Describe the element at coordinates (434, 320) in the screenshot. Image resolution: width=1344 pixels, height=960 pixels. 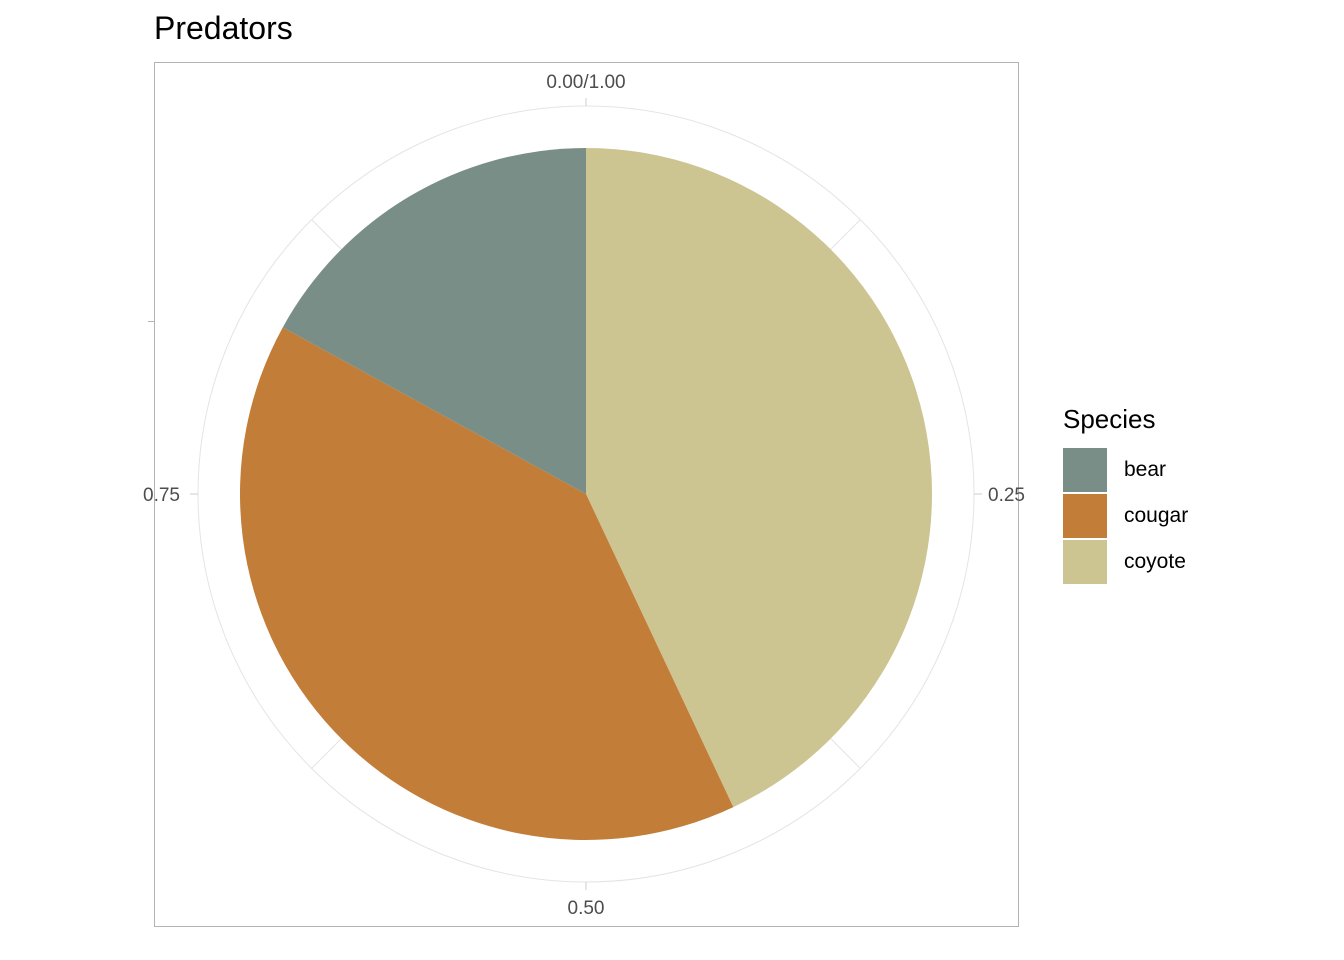
I see `pie-slice-bear` at that location.